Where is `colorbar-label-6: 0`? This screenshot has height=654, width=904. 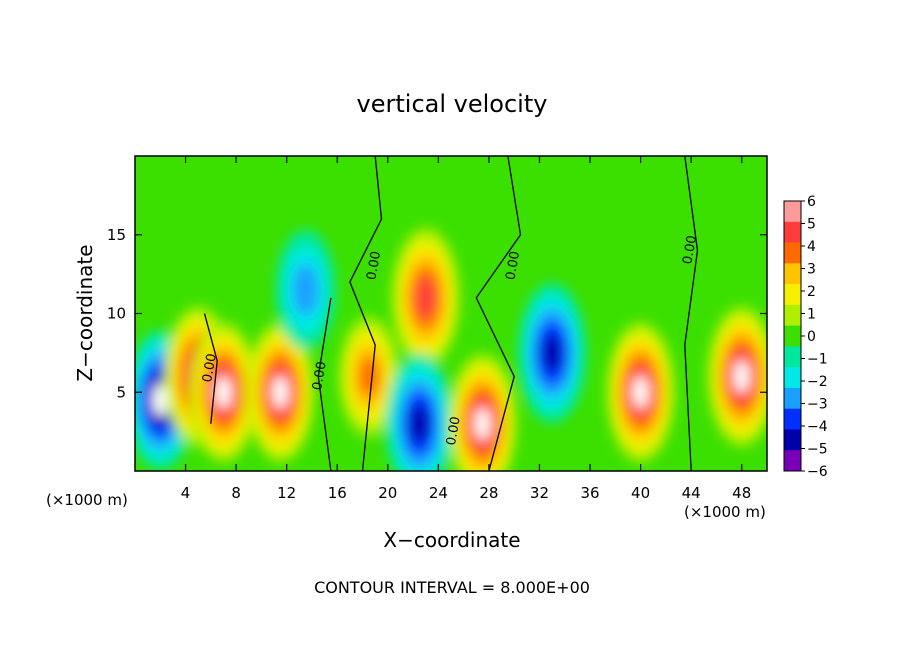 colorbar-label-6: 0 is located at coordinates (811, 337).